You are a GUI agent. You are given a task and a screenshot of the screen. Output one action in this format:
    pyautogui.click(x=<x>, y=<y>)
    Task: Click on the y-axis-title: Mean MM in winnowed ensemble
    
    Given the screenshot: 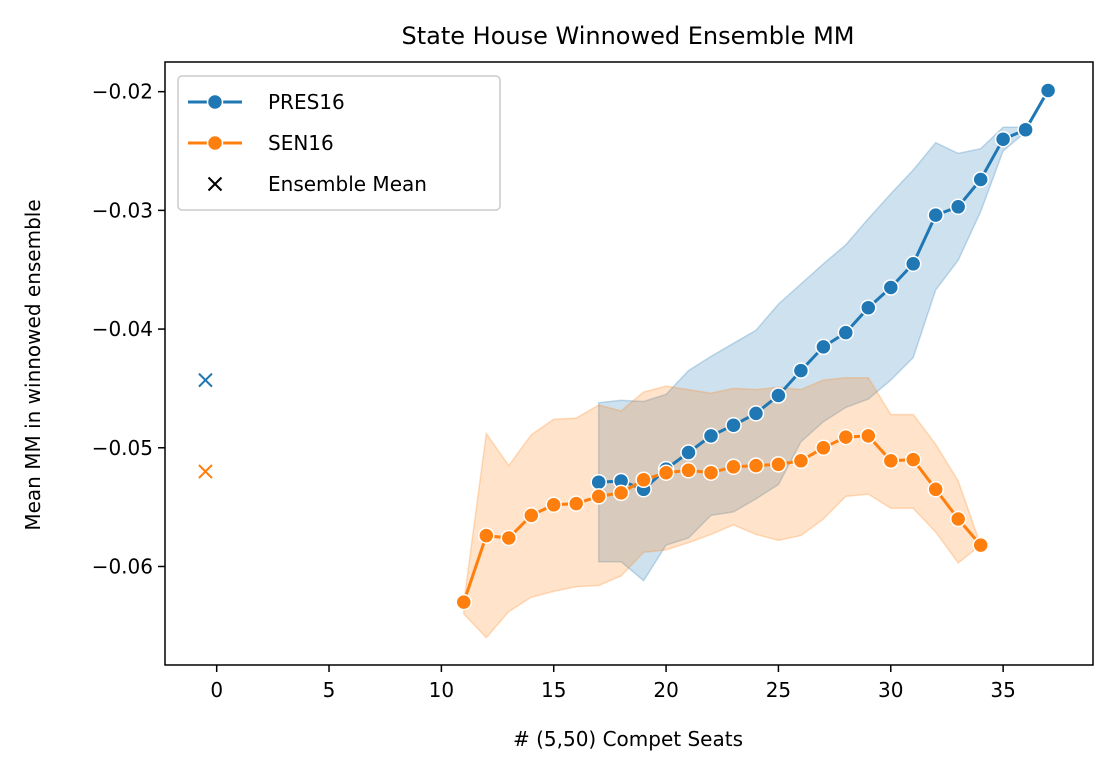 What is the action you would take?
    pyautogui.click(x=33, y=364)
    